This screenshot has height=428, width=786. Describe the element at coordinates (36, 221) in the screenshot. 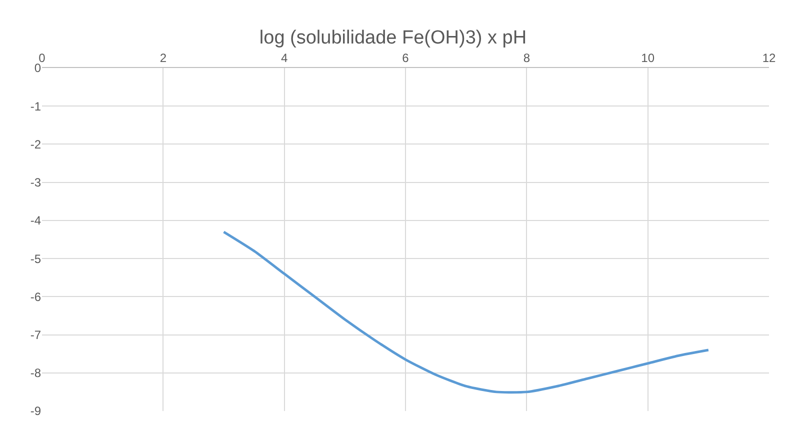

I see `y-tick-label: -4` at that location.